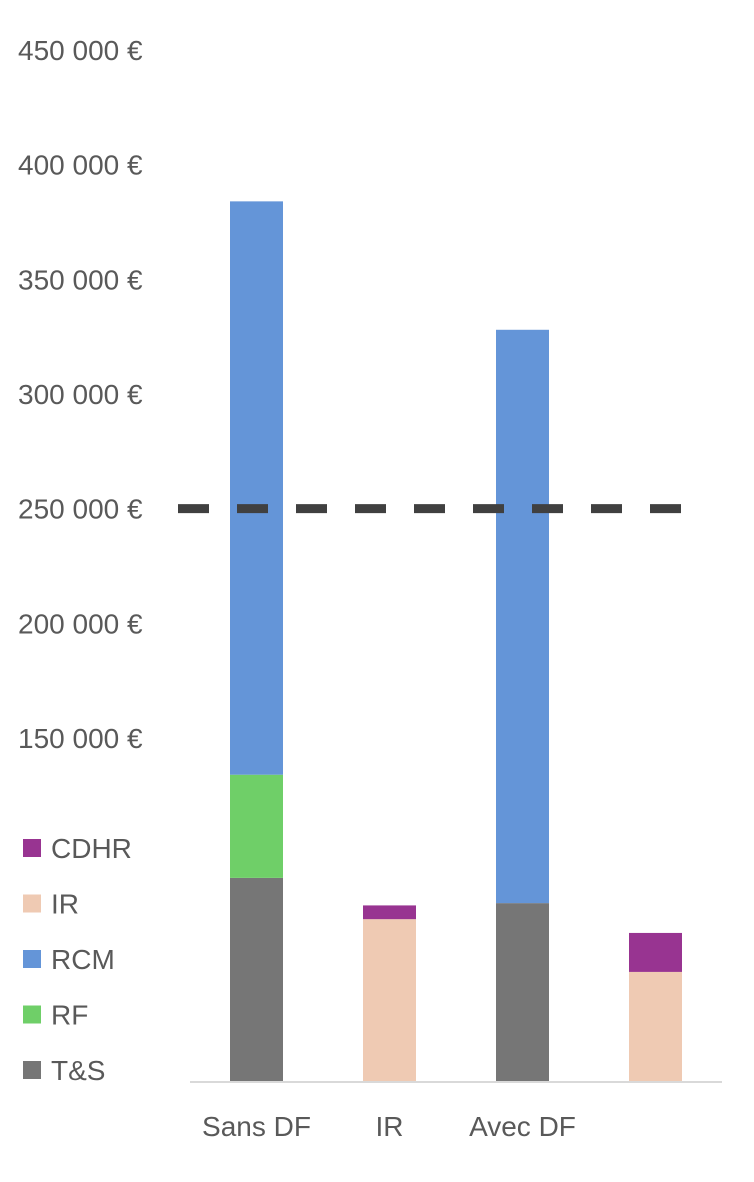  I want to click on bar-ir-cdhr, so click(389, 912).